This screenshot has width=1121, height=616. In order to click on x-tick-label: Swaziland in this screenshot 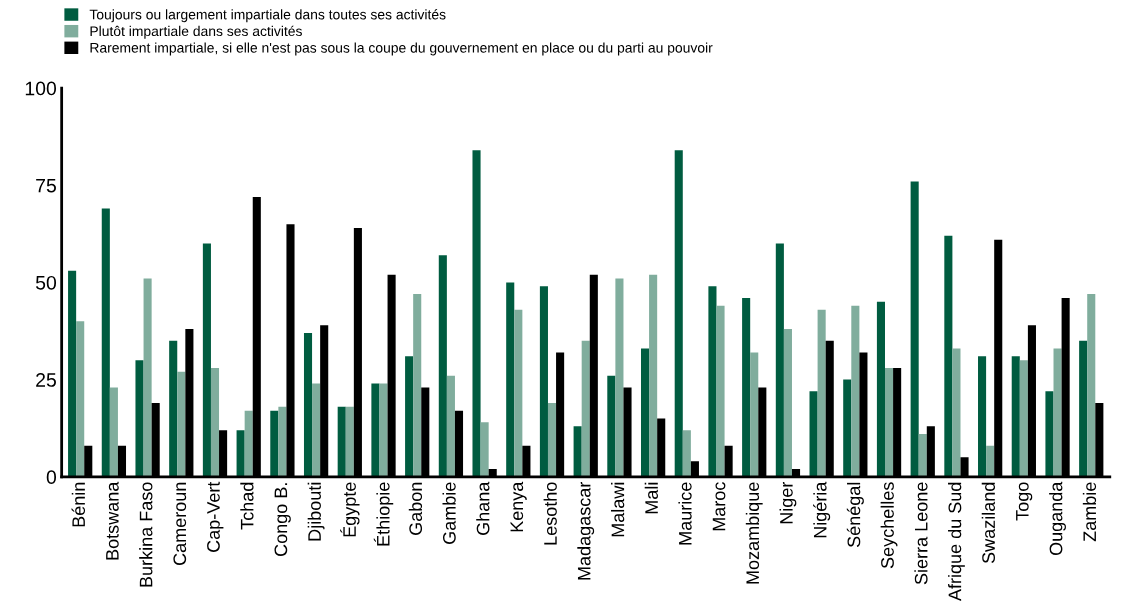, I will do `click(988, 523)`.